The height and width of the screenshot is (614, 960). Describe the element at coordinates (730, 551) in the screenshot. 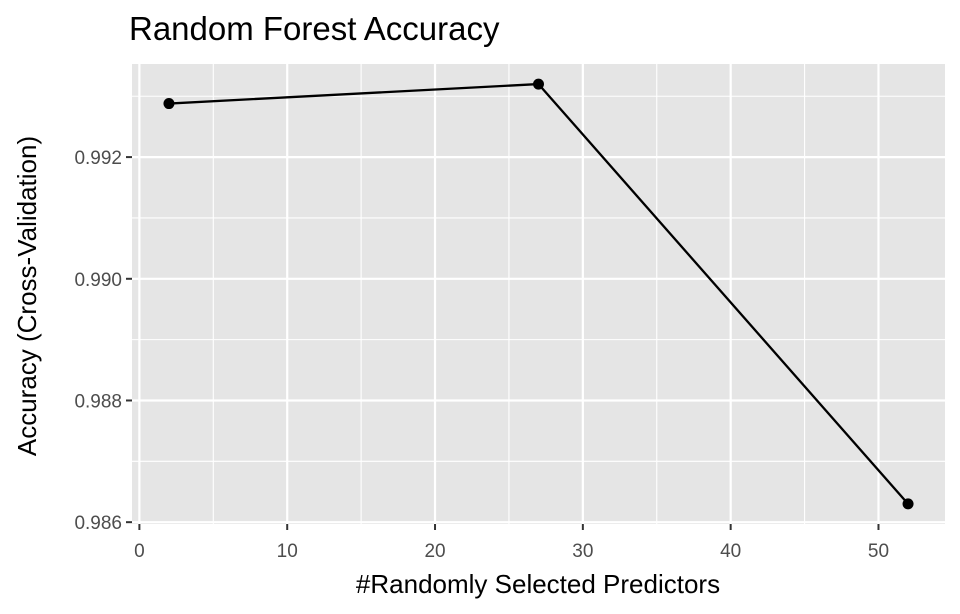

I see `x-tick-label: 40` at that location.